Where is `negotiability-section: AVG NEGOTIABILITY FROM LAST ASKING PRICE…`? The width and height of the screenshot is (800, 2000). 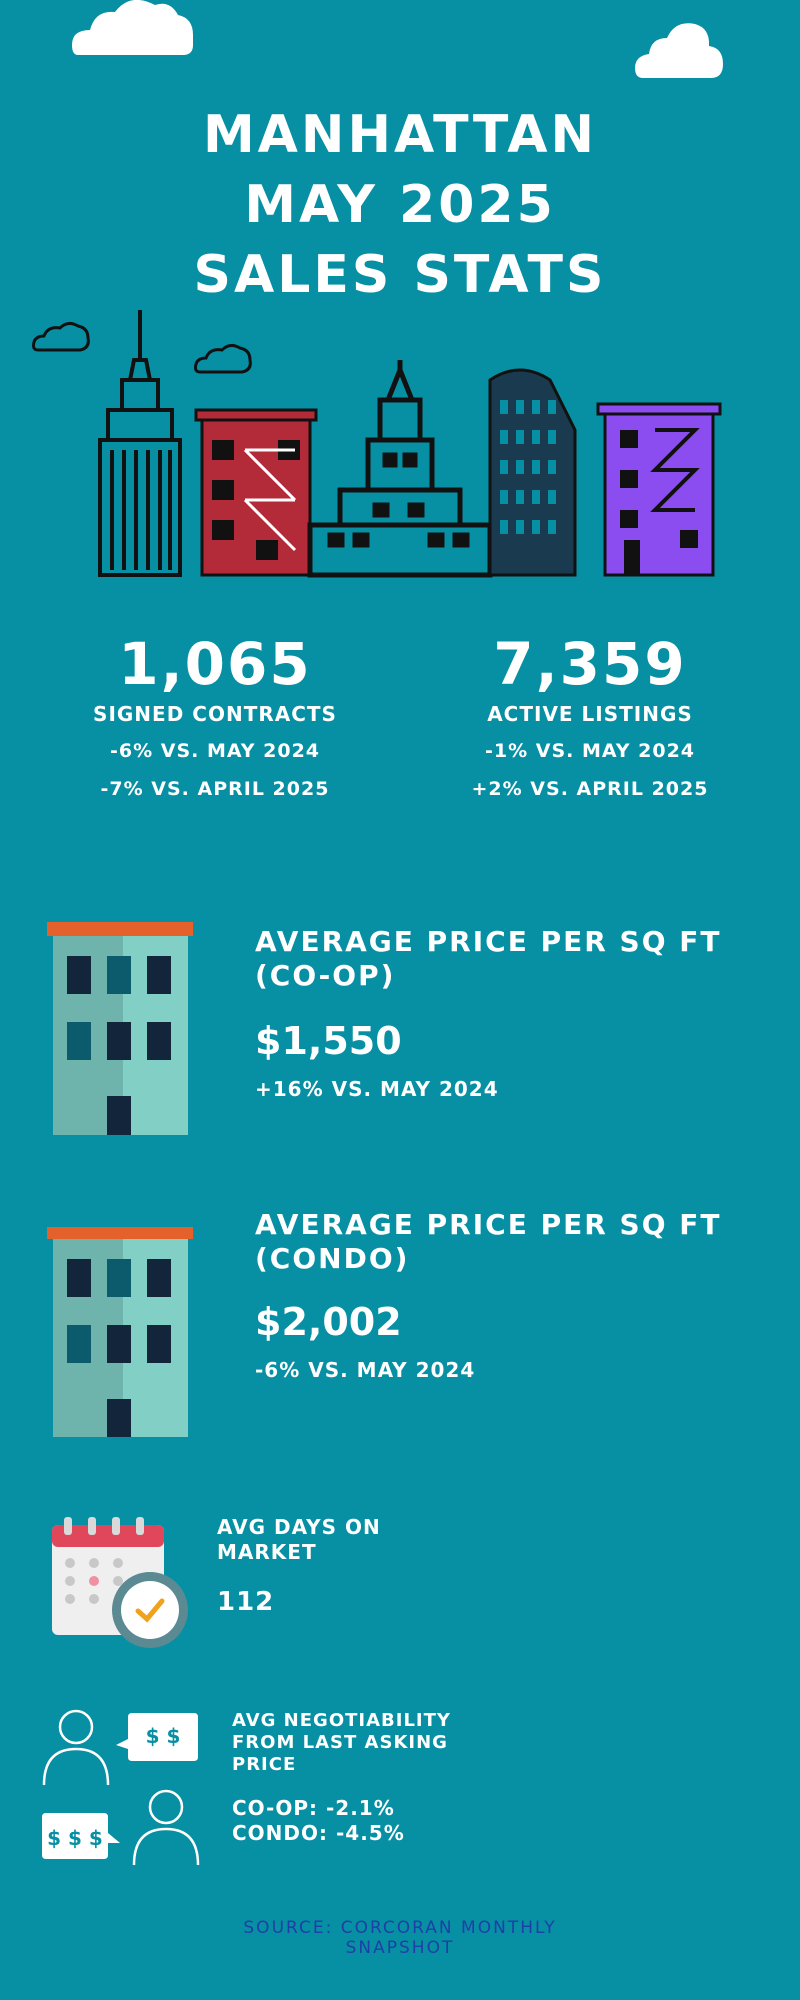
negotiability-section: AVG NEGOTIABILITY FROM LAST ASKING PRICE… is located at coordinates (432, 1778).